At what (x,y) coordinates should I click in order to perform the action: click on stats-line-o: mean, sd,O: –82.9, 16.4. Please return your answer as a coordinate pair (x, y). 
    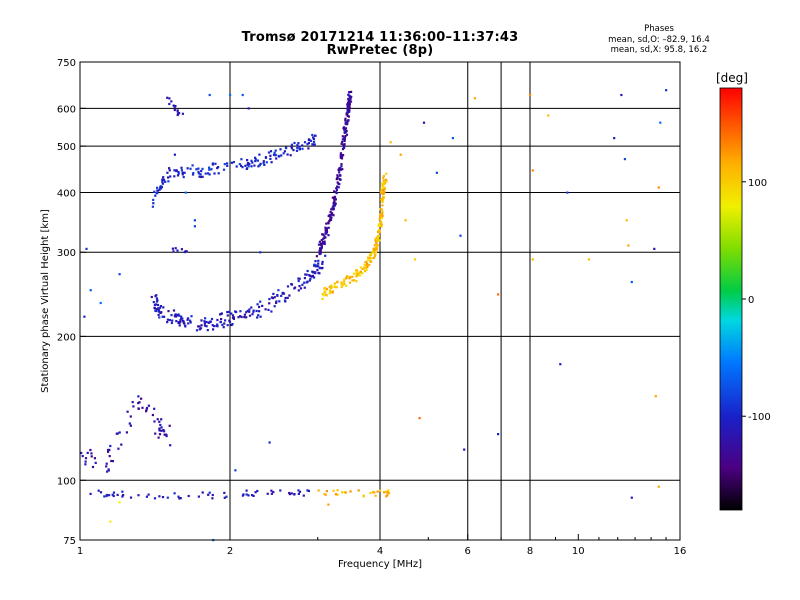
    Looking at the image, I should click on (659, 40).